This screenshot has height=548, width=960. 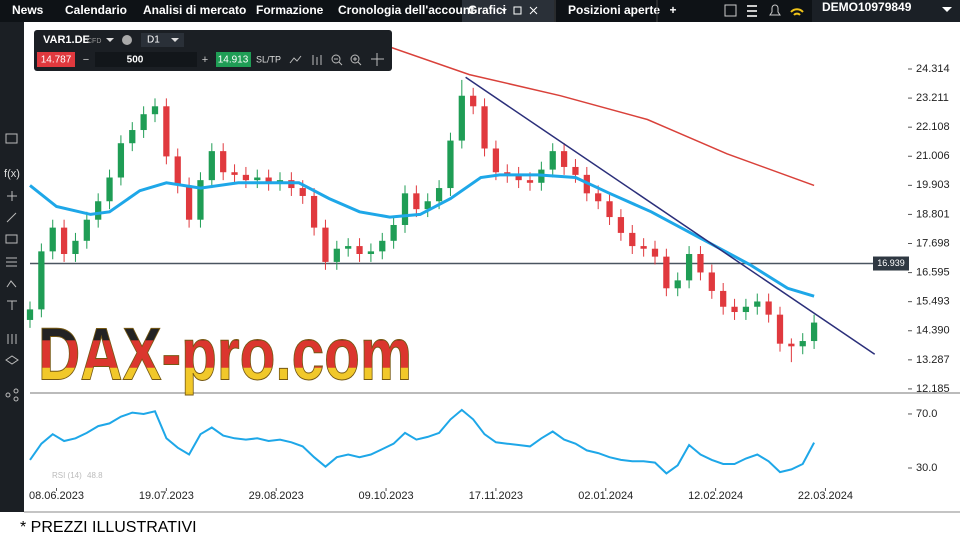 I want to click on nav-tab: News, so click(x=28, y=10).